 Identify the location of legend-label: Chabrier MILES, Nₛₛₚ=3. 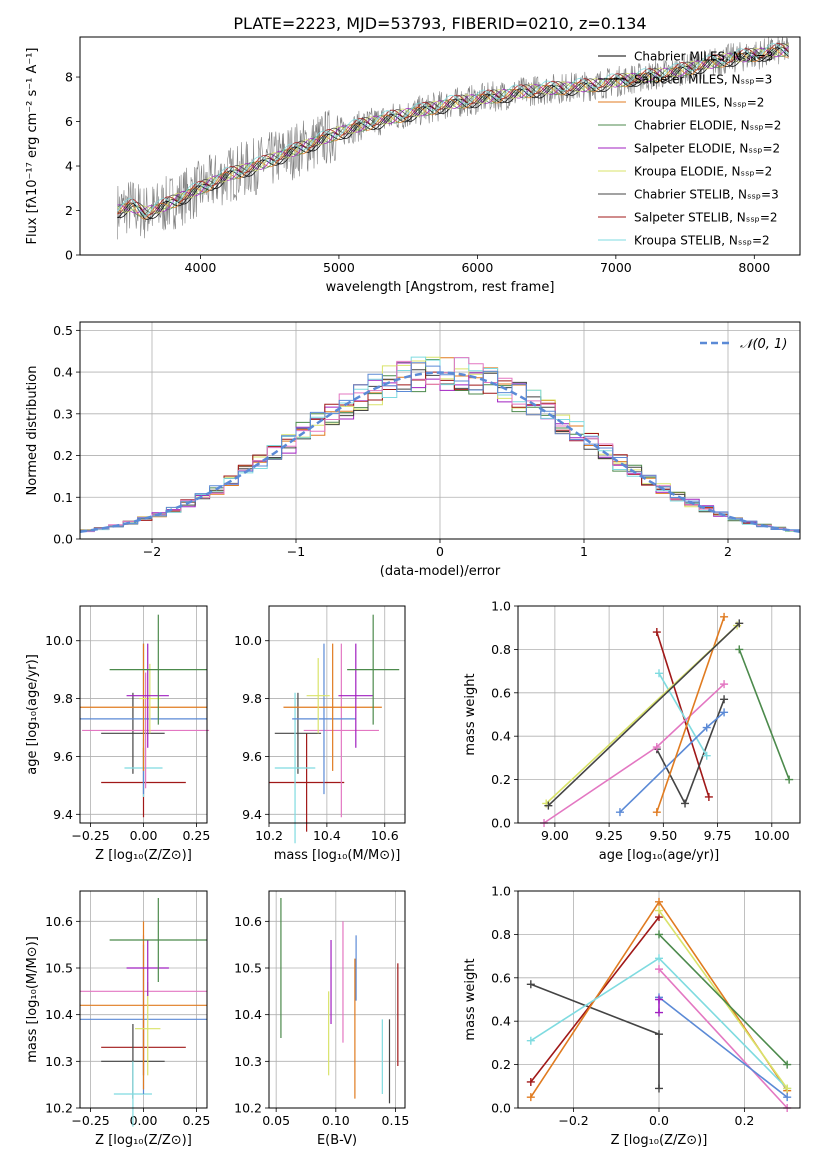
(704, 57).